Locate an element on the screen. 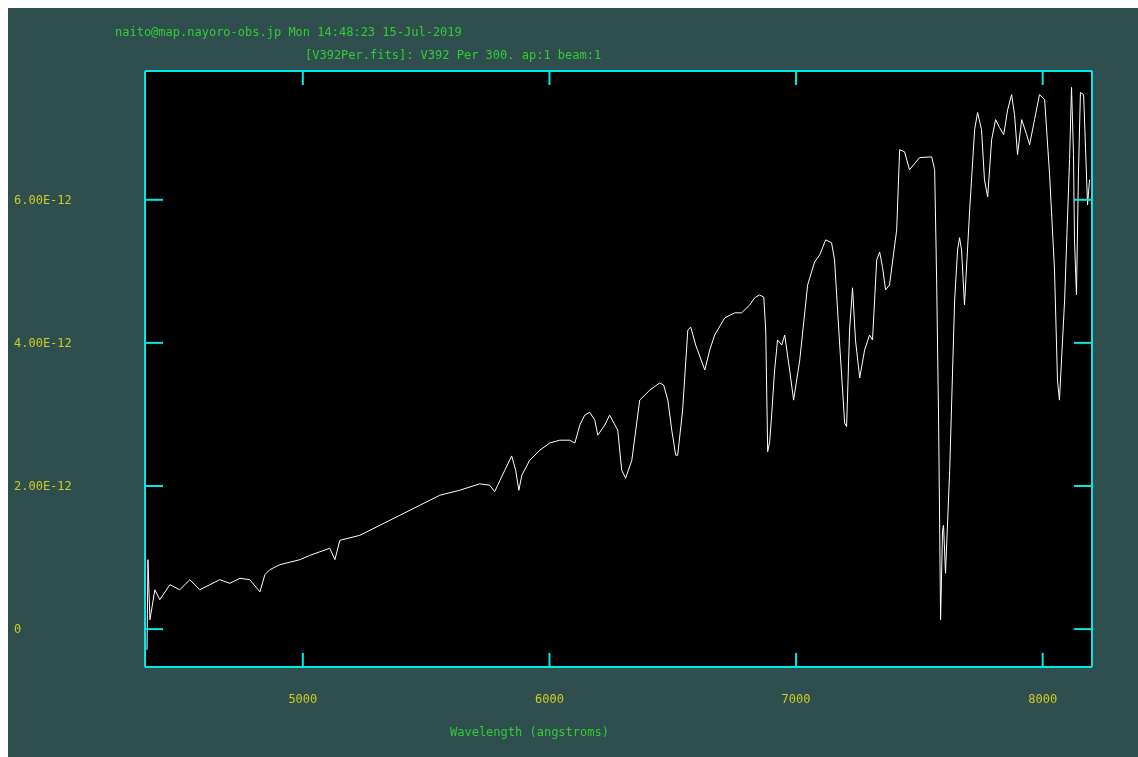  y-tick-label: 2.00E-12 is located at coordinates (43, 485).